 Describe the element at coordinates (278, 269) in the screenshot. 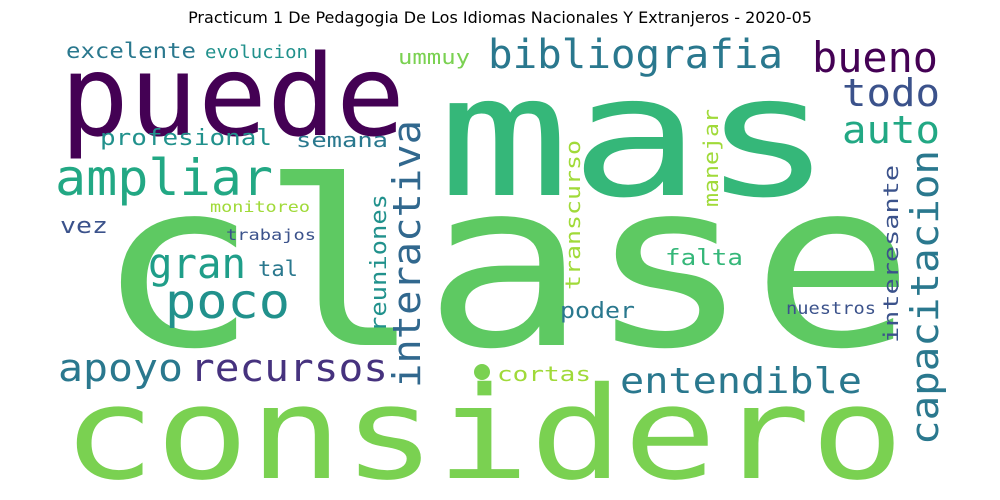

I see `word-tal: tal` at that location.